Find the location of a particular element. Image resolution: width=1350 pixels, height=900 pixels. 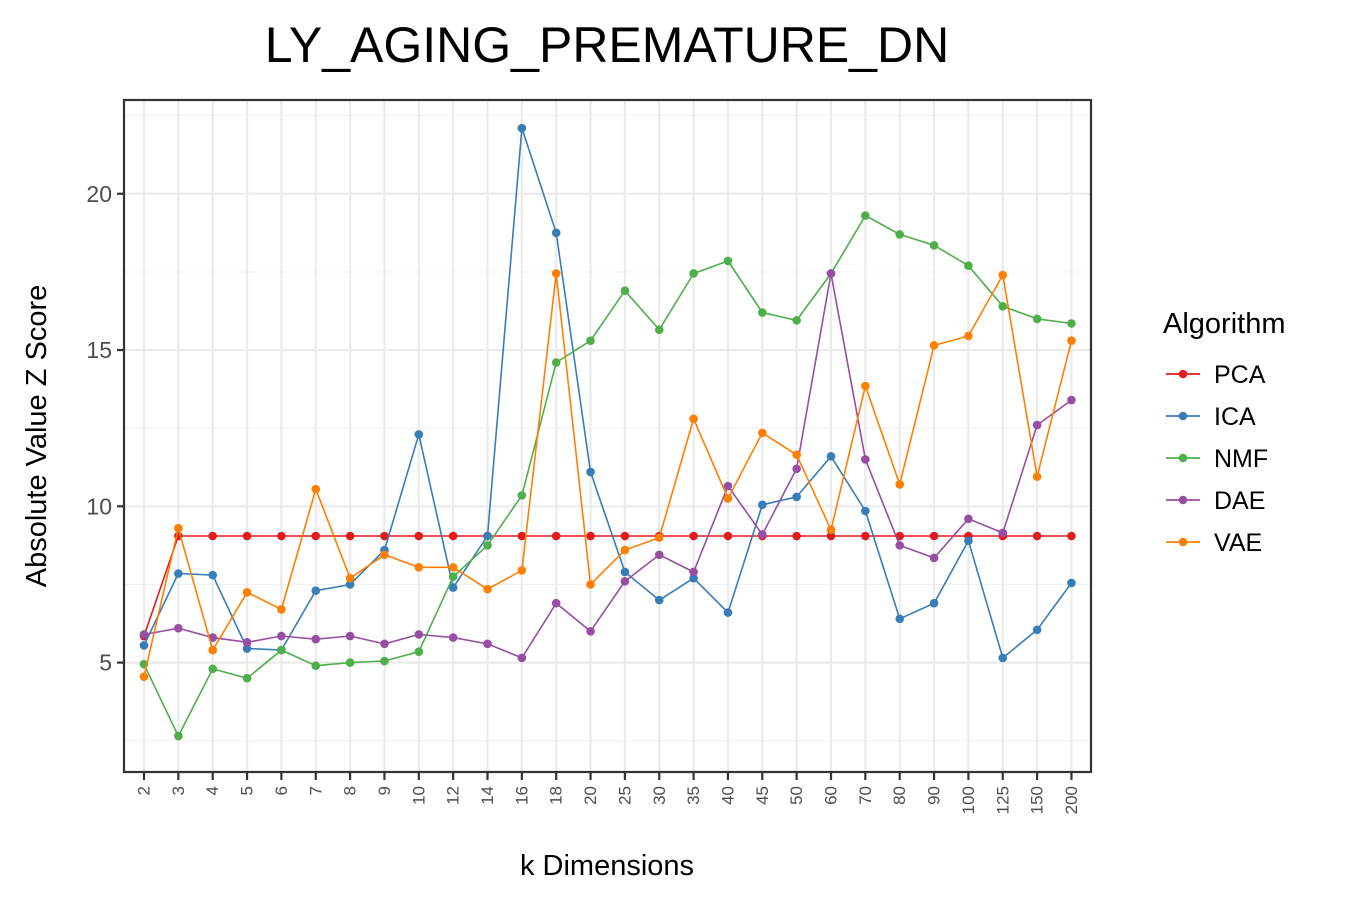

x-tick-label: 150 is located at coordinates (1037, 800).